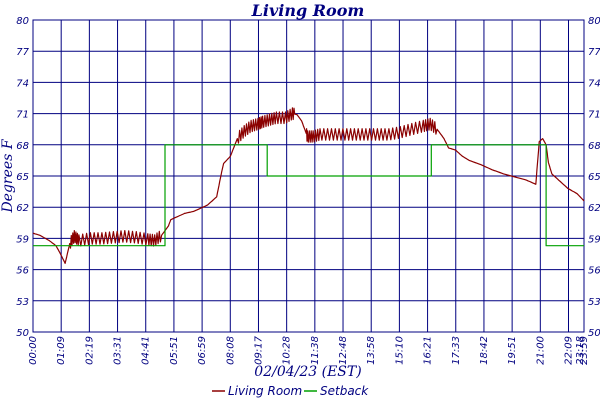 The image size is (600, 400). What do you see at coordinates (22, 239) in the screenshot?
I see `y-tick-label: 59` at bounding box center [22, 239].